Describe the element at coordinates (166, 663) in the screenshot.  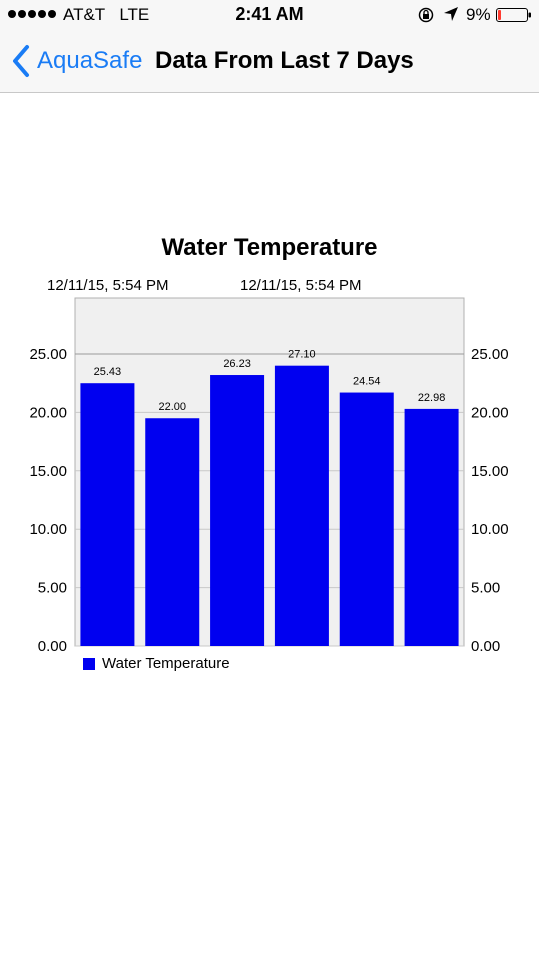
I see `legend-label: Water Temperature` at that location.